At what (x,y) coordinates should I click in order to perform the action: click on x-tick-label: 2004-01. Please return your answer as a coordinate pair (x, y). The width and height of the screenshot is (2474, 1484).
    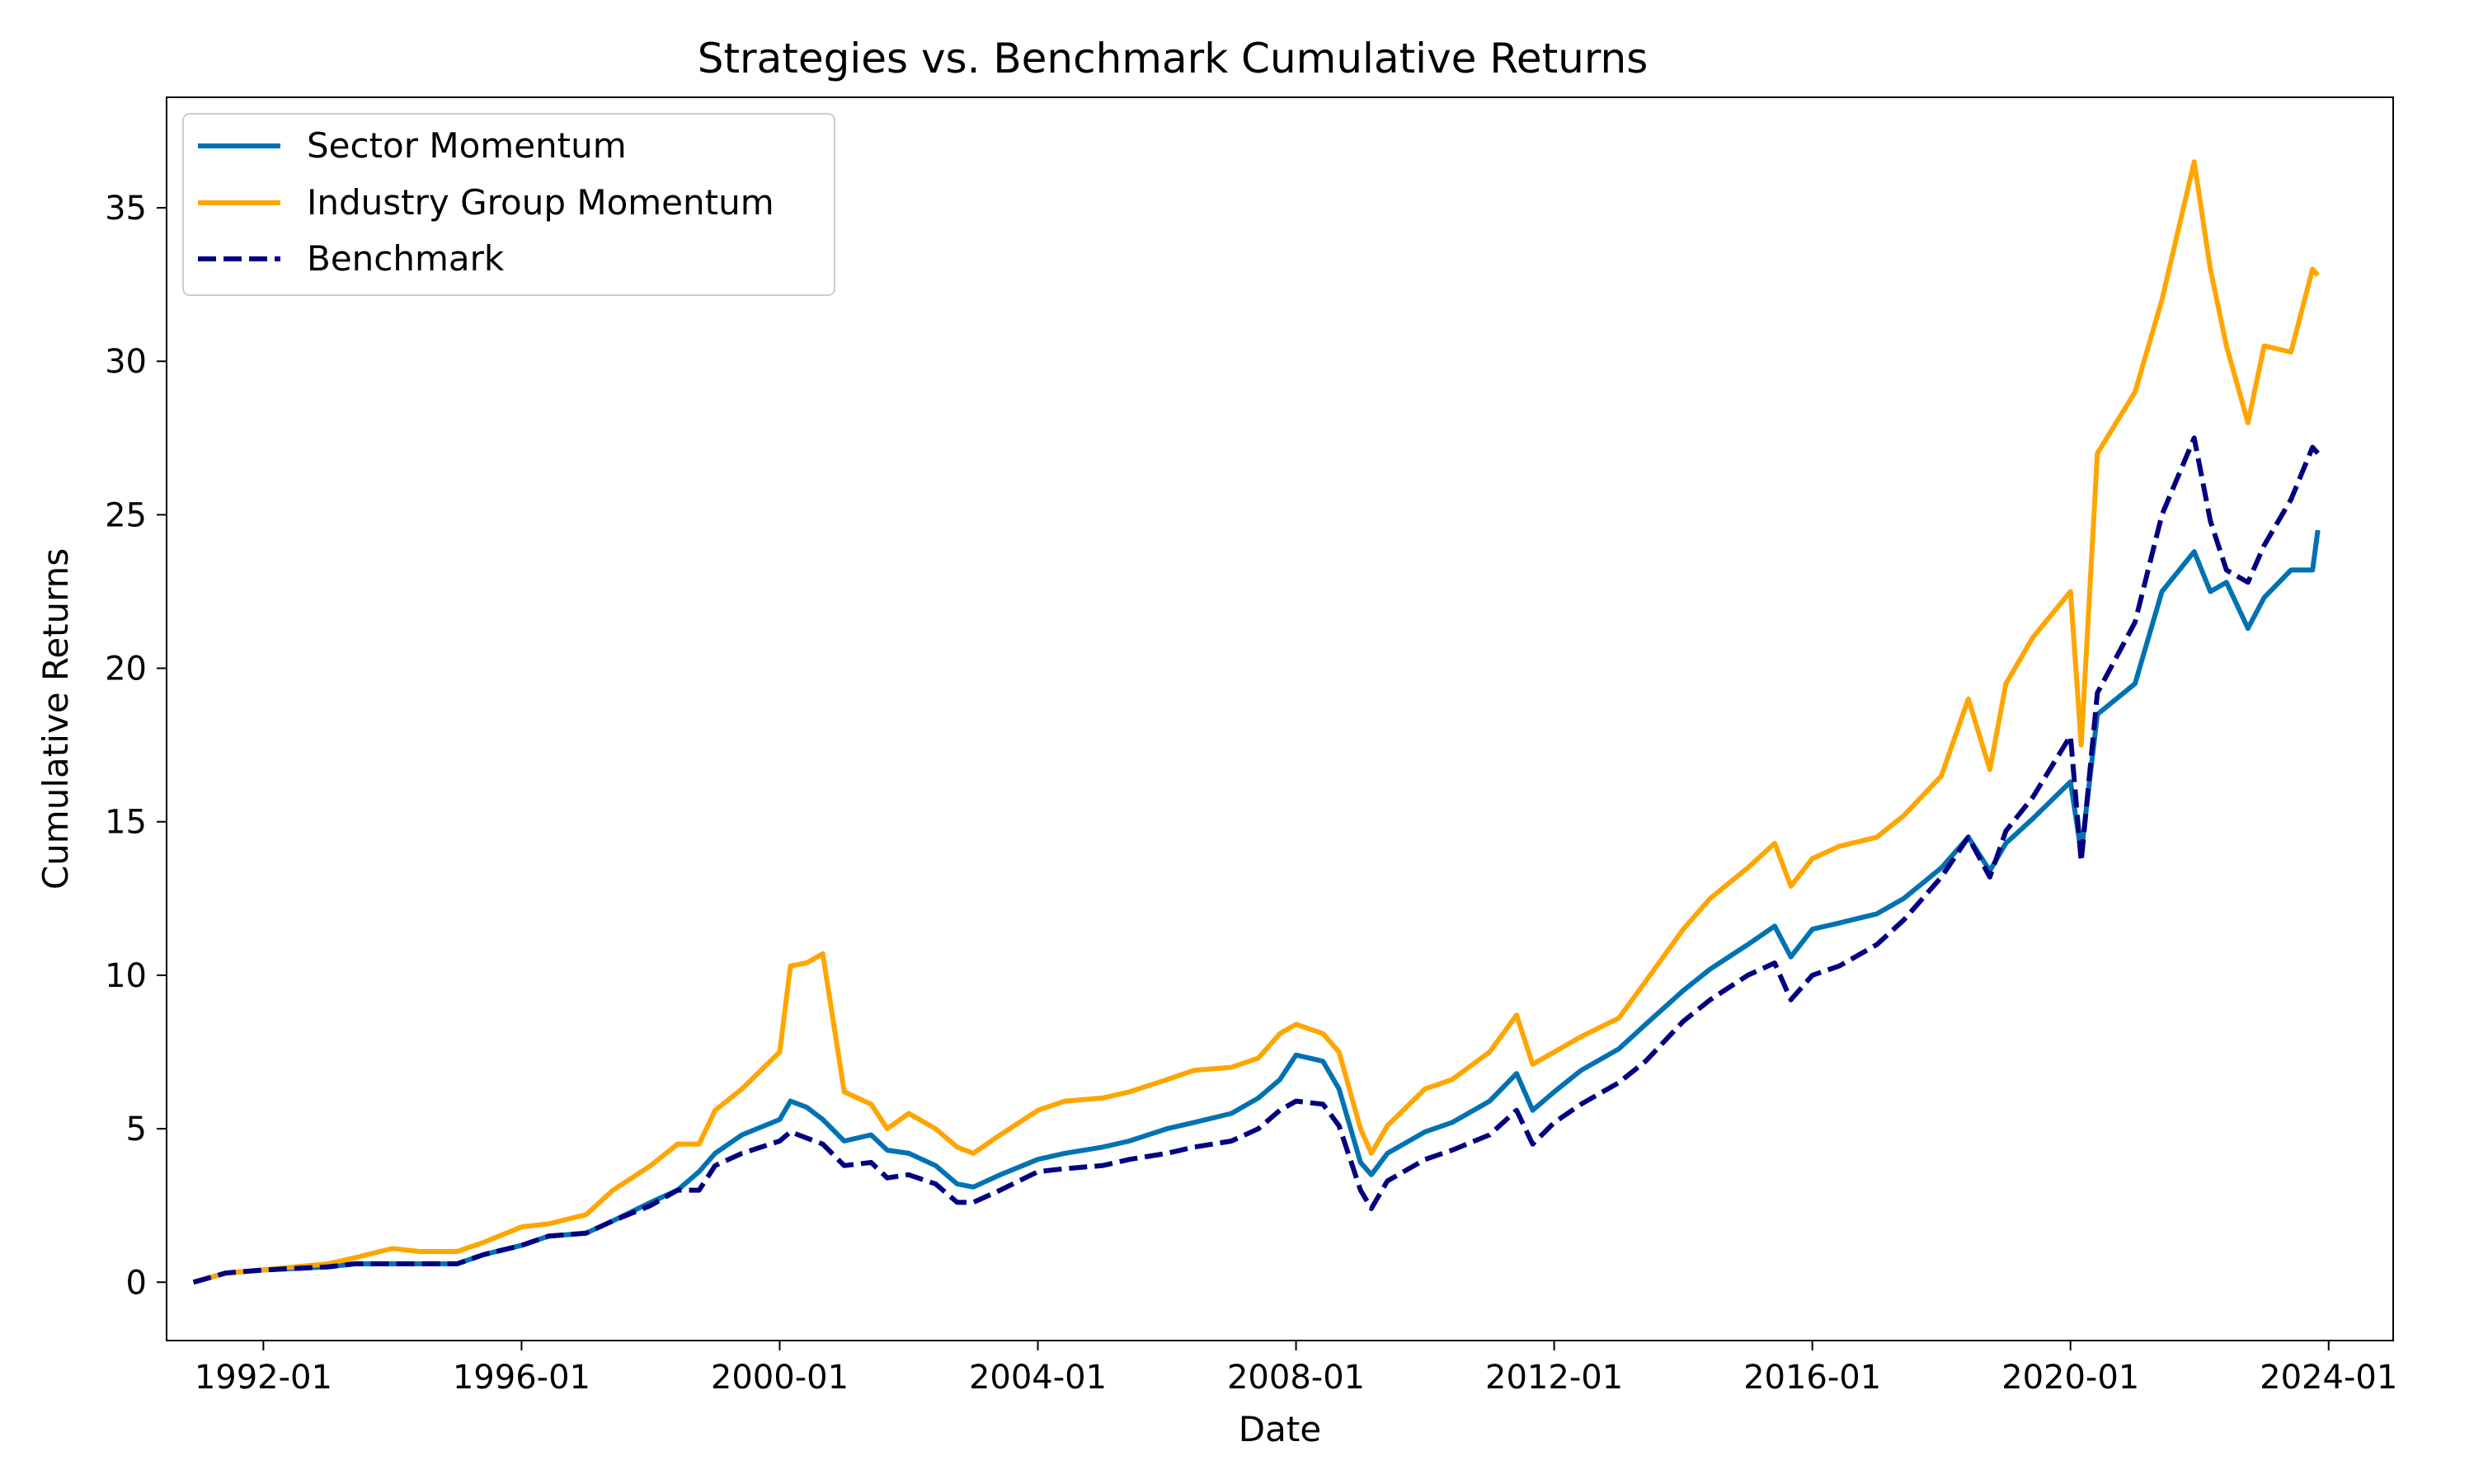
    Looking at the image, I should click on (1038, 1378).